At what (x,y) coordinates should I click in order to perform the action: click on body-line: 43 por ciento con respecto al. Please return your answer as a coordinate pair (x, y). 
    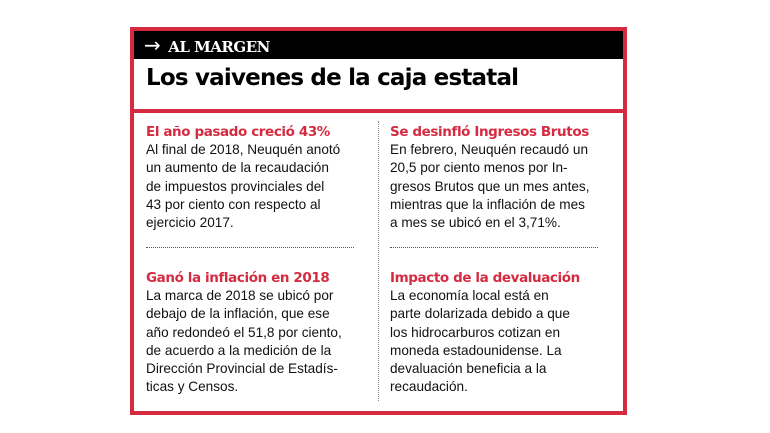
    Looking at the image, I should click on (233, 204).